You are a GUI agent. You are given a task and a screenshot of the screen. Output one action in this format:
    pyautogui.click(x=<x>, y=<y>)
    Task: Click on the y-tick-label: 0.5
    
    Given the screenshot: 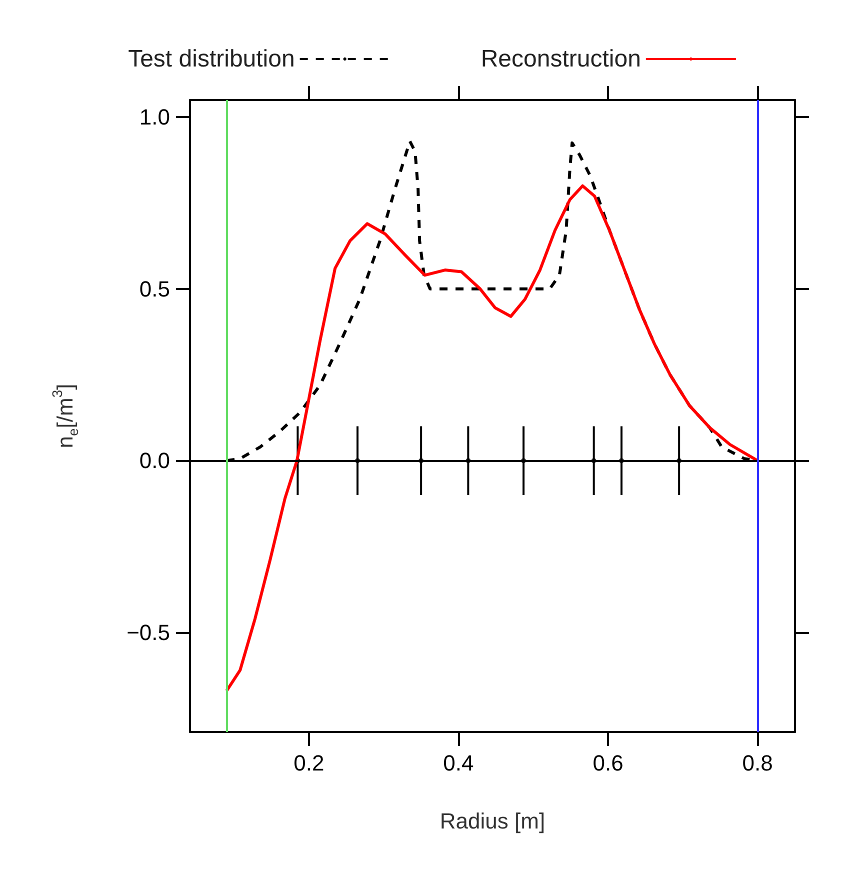 What is the action you would take?
    pyautogui.click(x=154, y=289)
    